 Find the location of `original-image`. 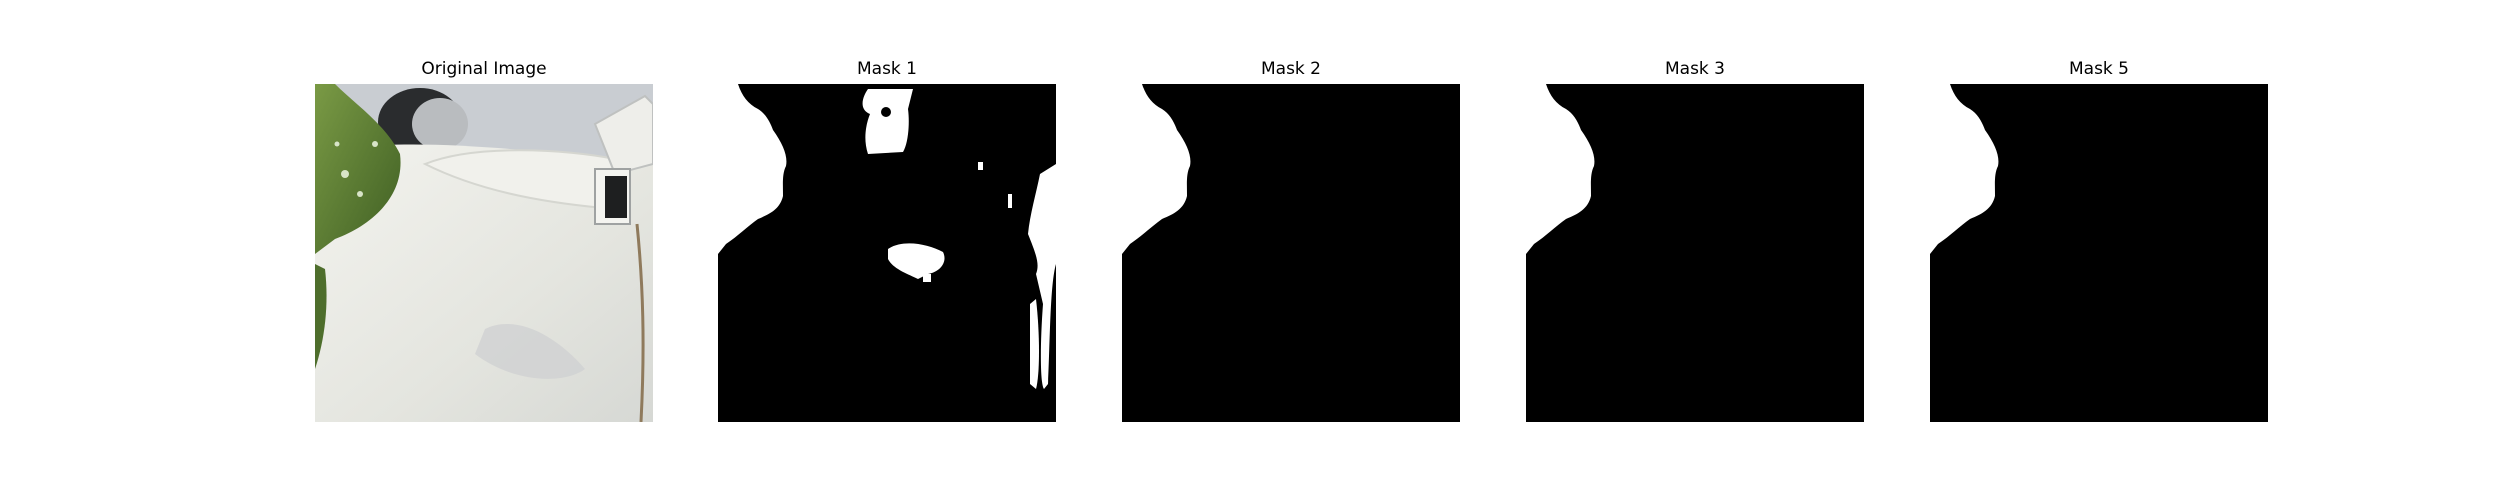

original-image is located at coordinates (484, 253).